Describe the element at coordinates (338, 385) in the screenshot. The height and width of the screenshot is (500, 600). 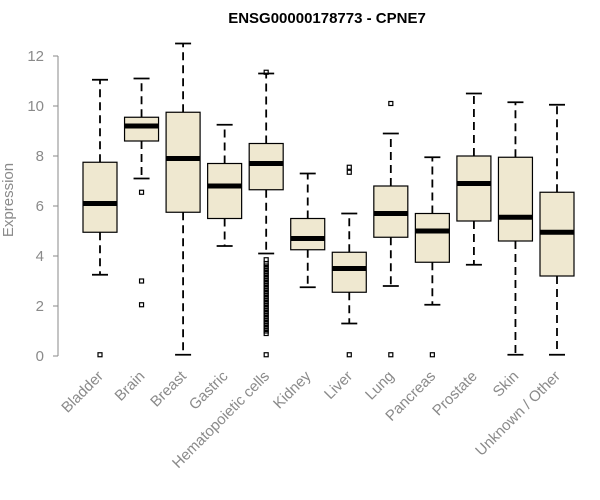
I see `x-tick-label: Liver` at that location.